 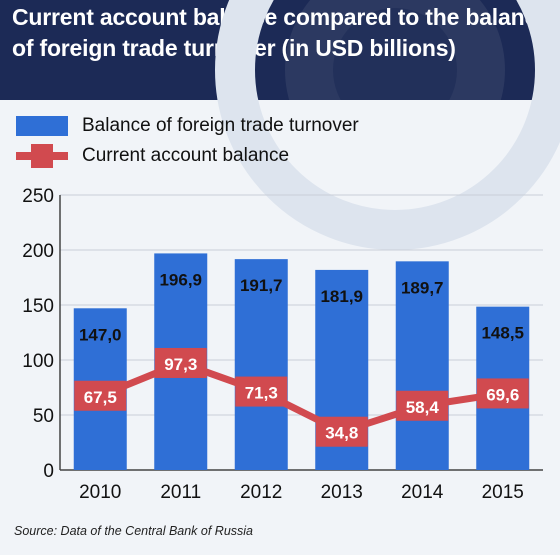 I want to click on y-tick-label: 250, so click(x=38, y=196).